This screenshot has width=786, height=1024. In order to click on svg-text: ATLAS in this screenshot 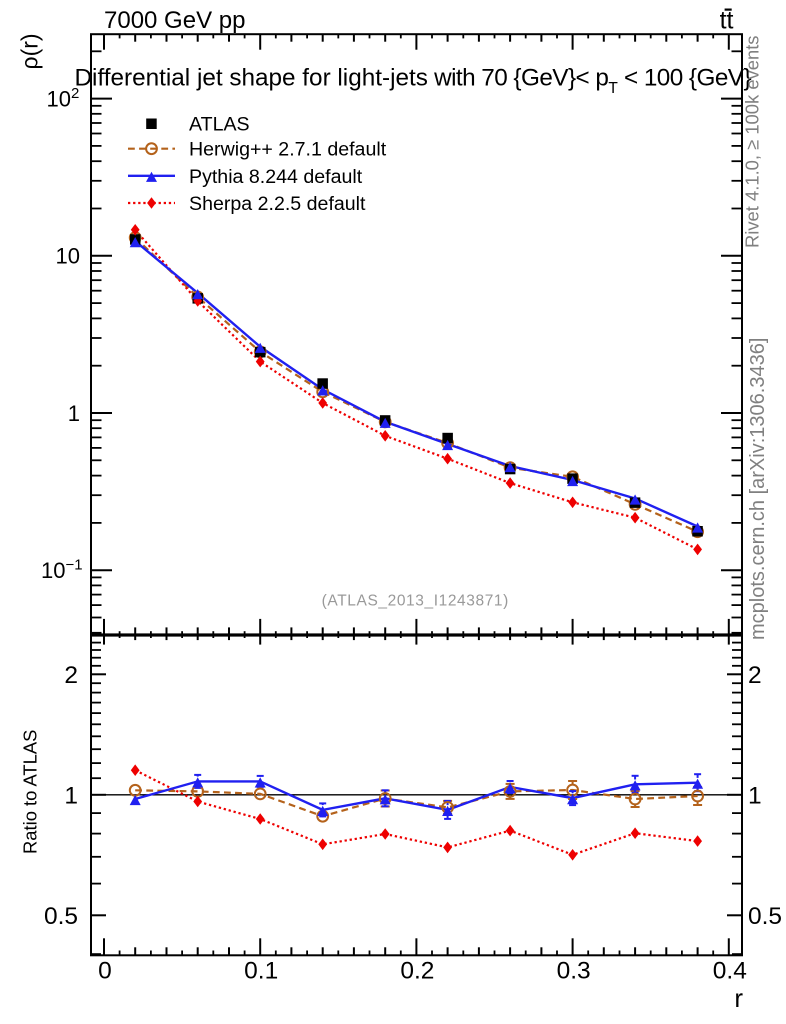, I will do `click(219, 125)`.